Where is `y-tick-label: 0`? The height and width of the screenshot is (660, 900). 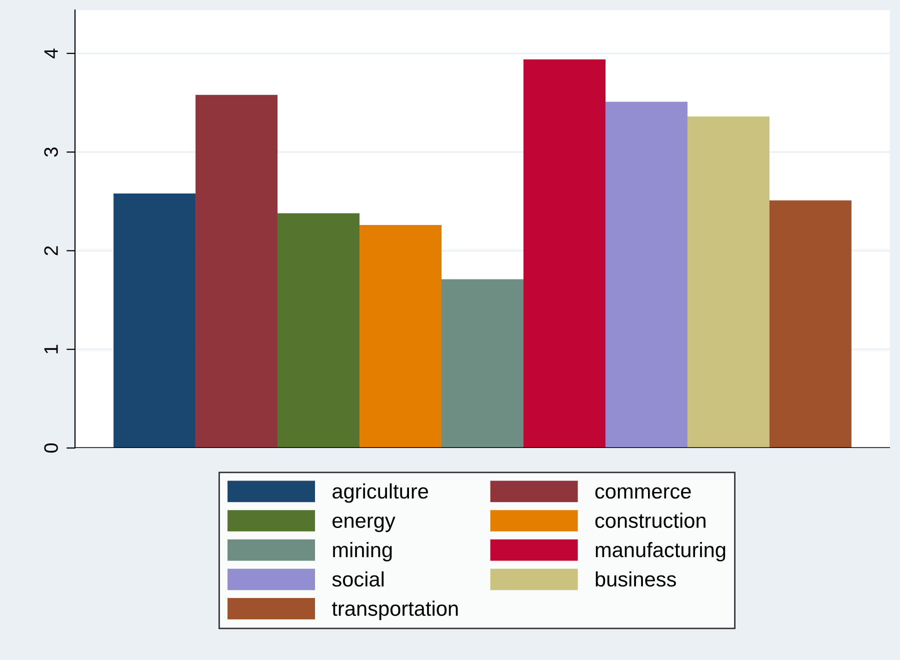 y-tick-label: 0 is located at coordinates (51, 448).